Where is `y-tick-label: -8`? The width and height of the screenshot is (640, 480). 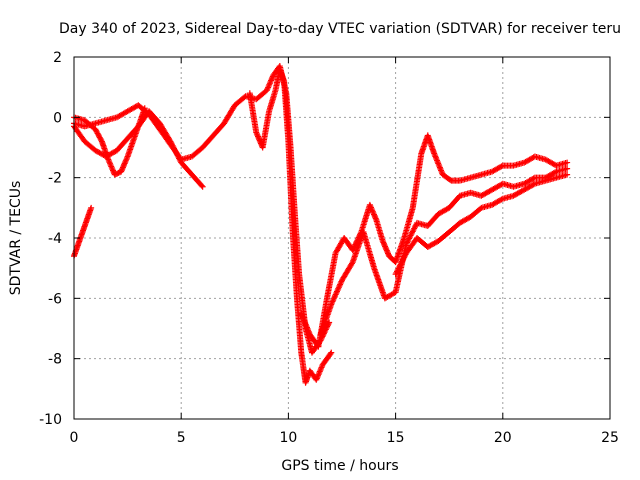 y-tick-label: -8 is located at coordinates (55, 360).